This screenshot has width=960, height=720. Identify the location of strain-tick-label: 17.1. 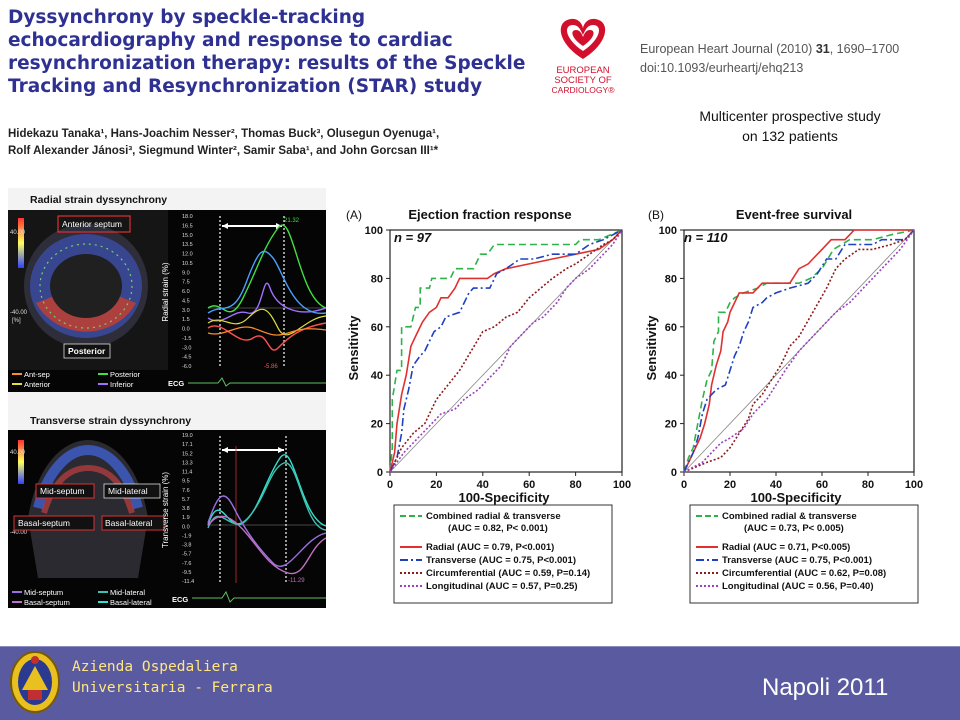
(187, 445).